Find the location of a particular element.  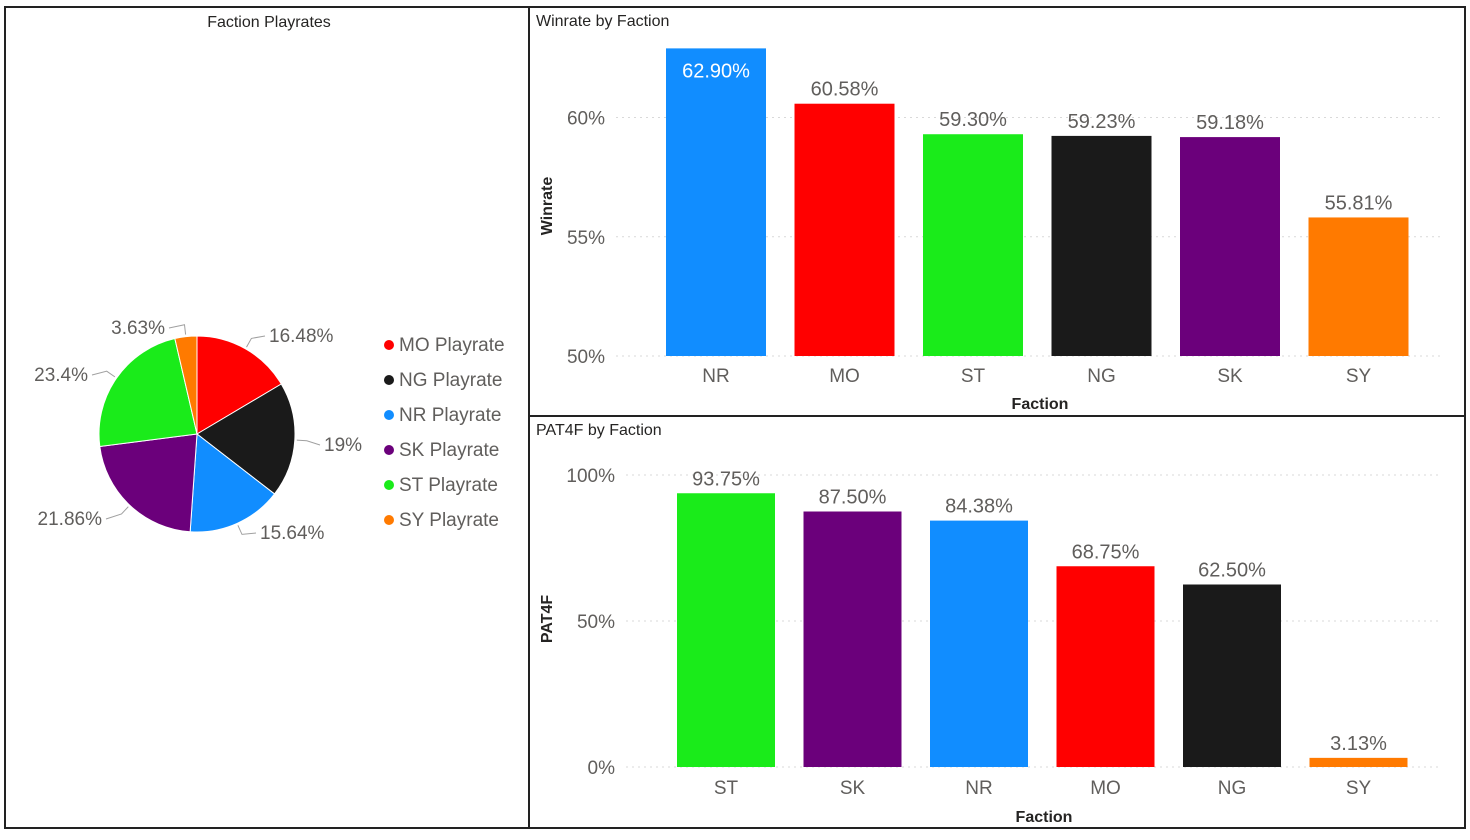

data-label: 59.18% is located at coordinates (1230, 123).